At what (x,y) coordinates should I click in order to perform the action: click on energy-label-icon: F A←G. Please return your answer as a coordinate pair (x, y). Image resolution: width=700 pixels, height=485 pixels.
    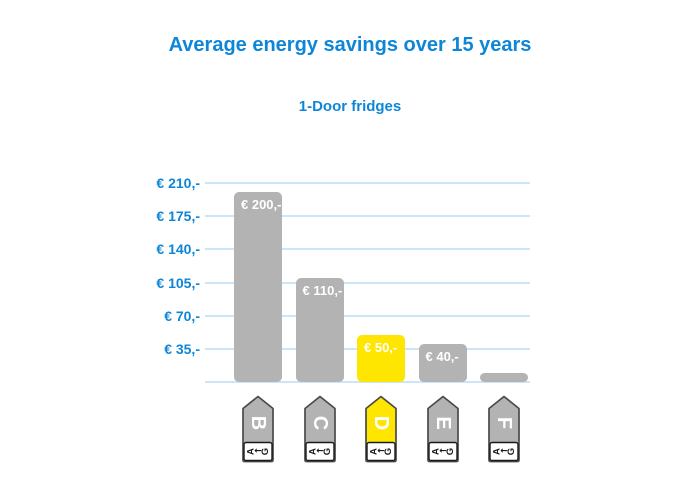
    Looking at the image, I should click on (504, 429).